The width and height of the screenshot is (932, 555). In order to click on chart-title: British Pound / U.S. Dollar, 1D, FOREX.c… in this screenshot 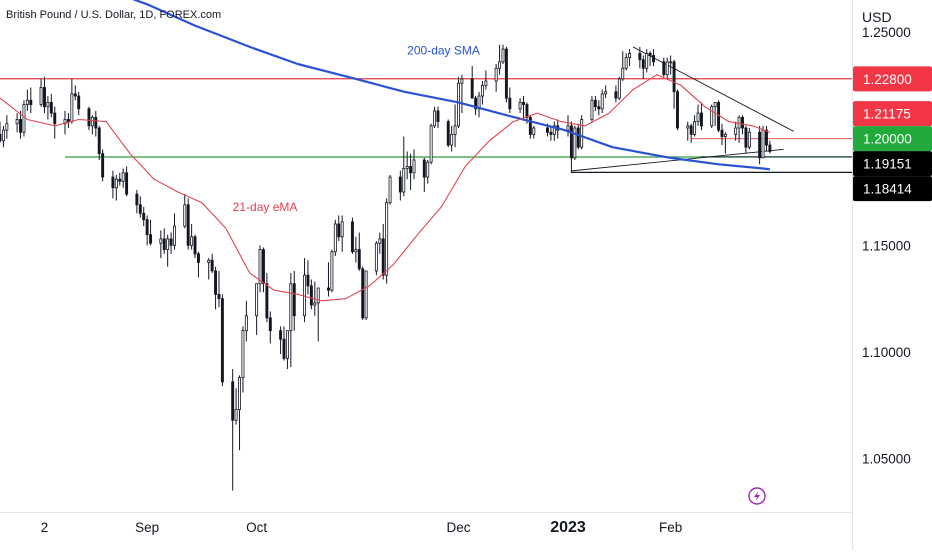, I will do `click(114, 15)`.